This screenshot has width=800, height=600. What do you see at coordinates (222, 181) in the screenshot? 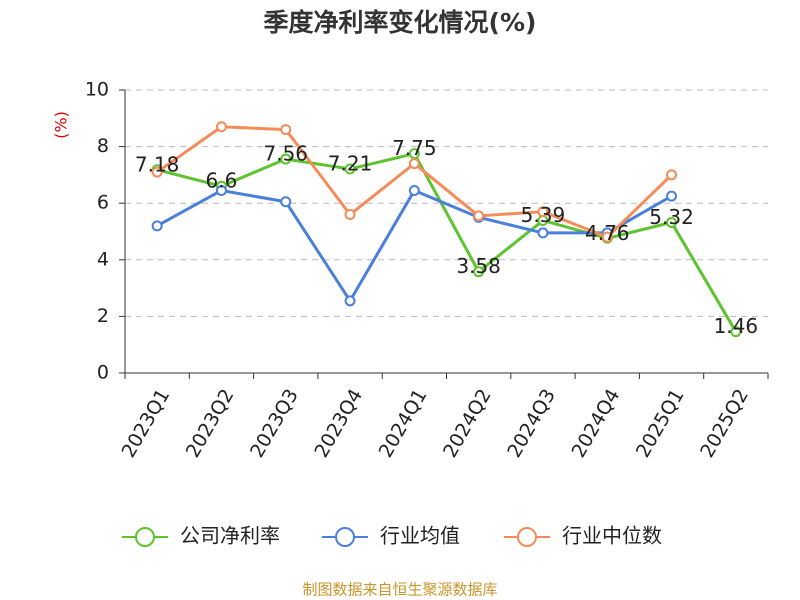
I see `data-label: 6.6` at bounding box center [222, 181].